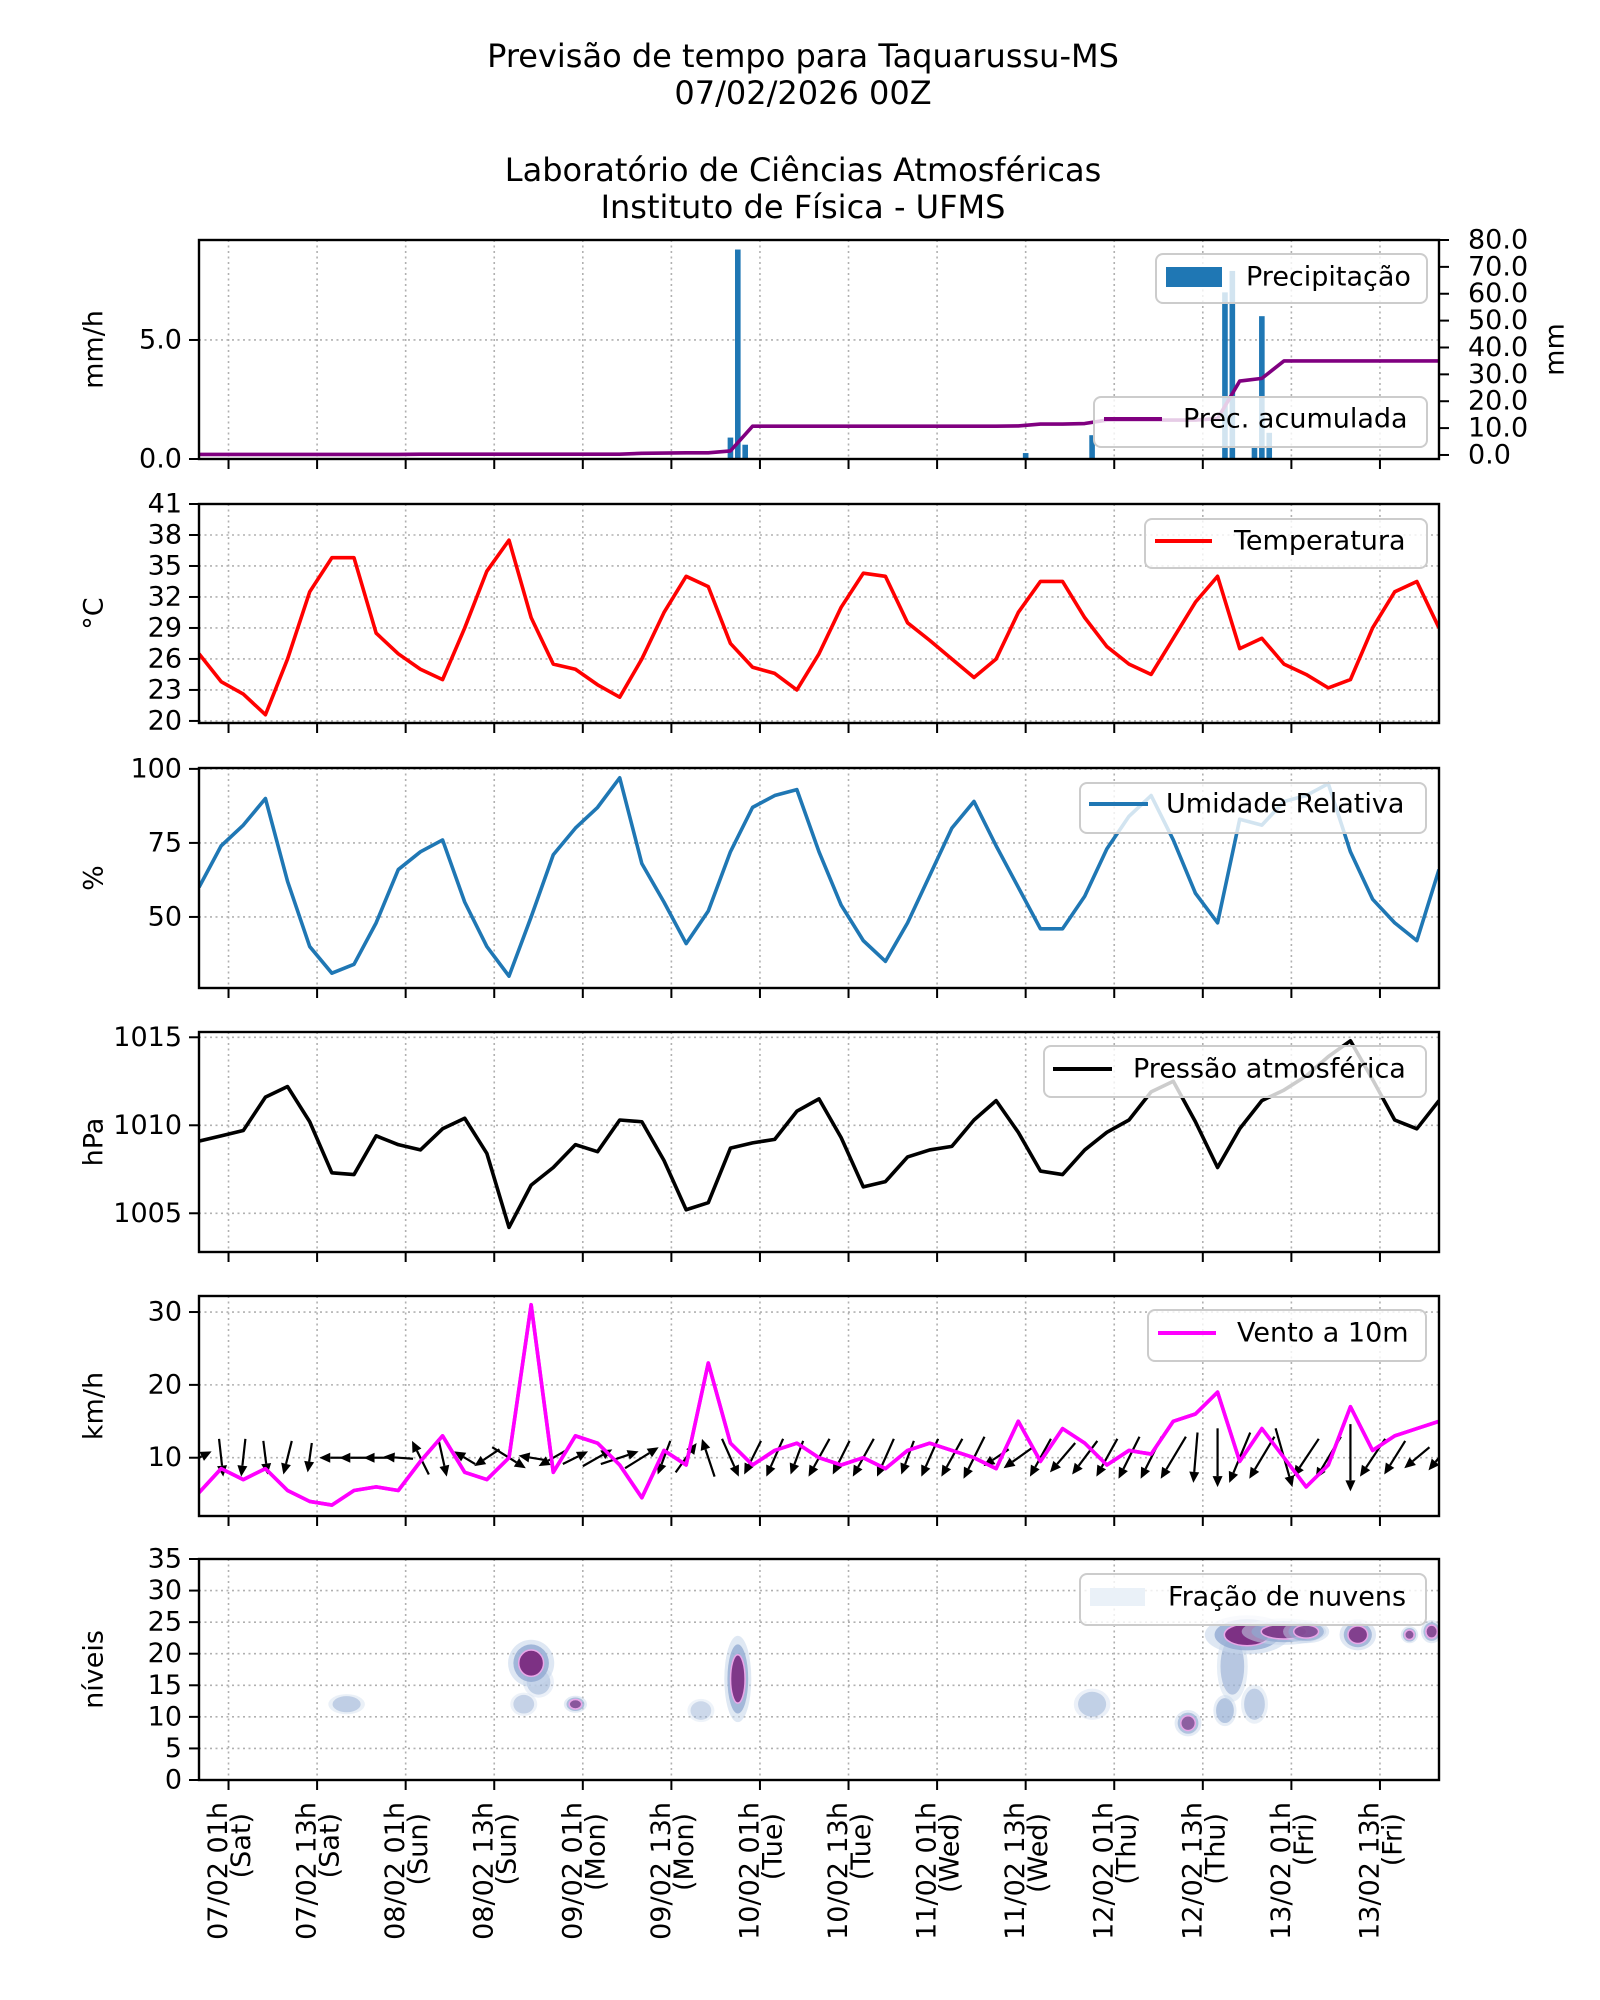  Describe the element at coordinates (165, 596) in the screenshot. I see `y-tick-label: 32` at that location.